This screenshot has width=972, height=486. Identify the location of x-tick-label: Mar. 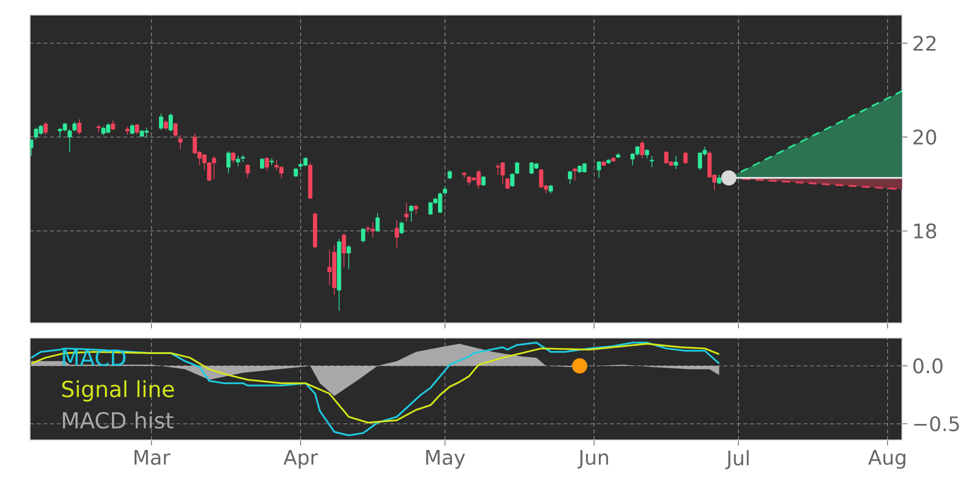
(152, 457).